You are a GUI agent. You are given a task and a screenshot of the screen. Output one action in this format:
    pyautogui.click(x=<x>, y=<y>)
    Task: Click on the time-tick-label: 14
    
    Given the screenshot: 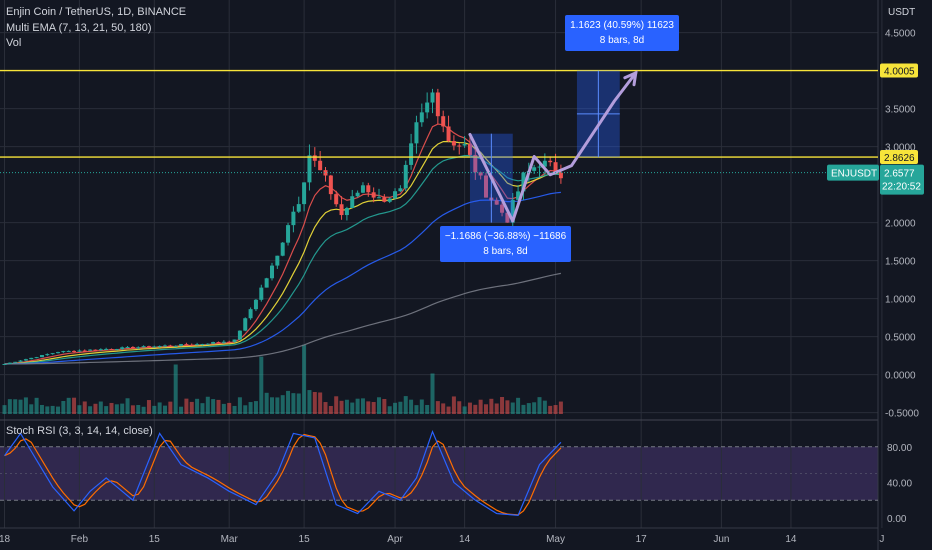 What is the action you would take?
    pyautogui.click(x=791, y=539)
    